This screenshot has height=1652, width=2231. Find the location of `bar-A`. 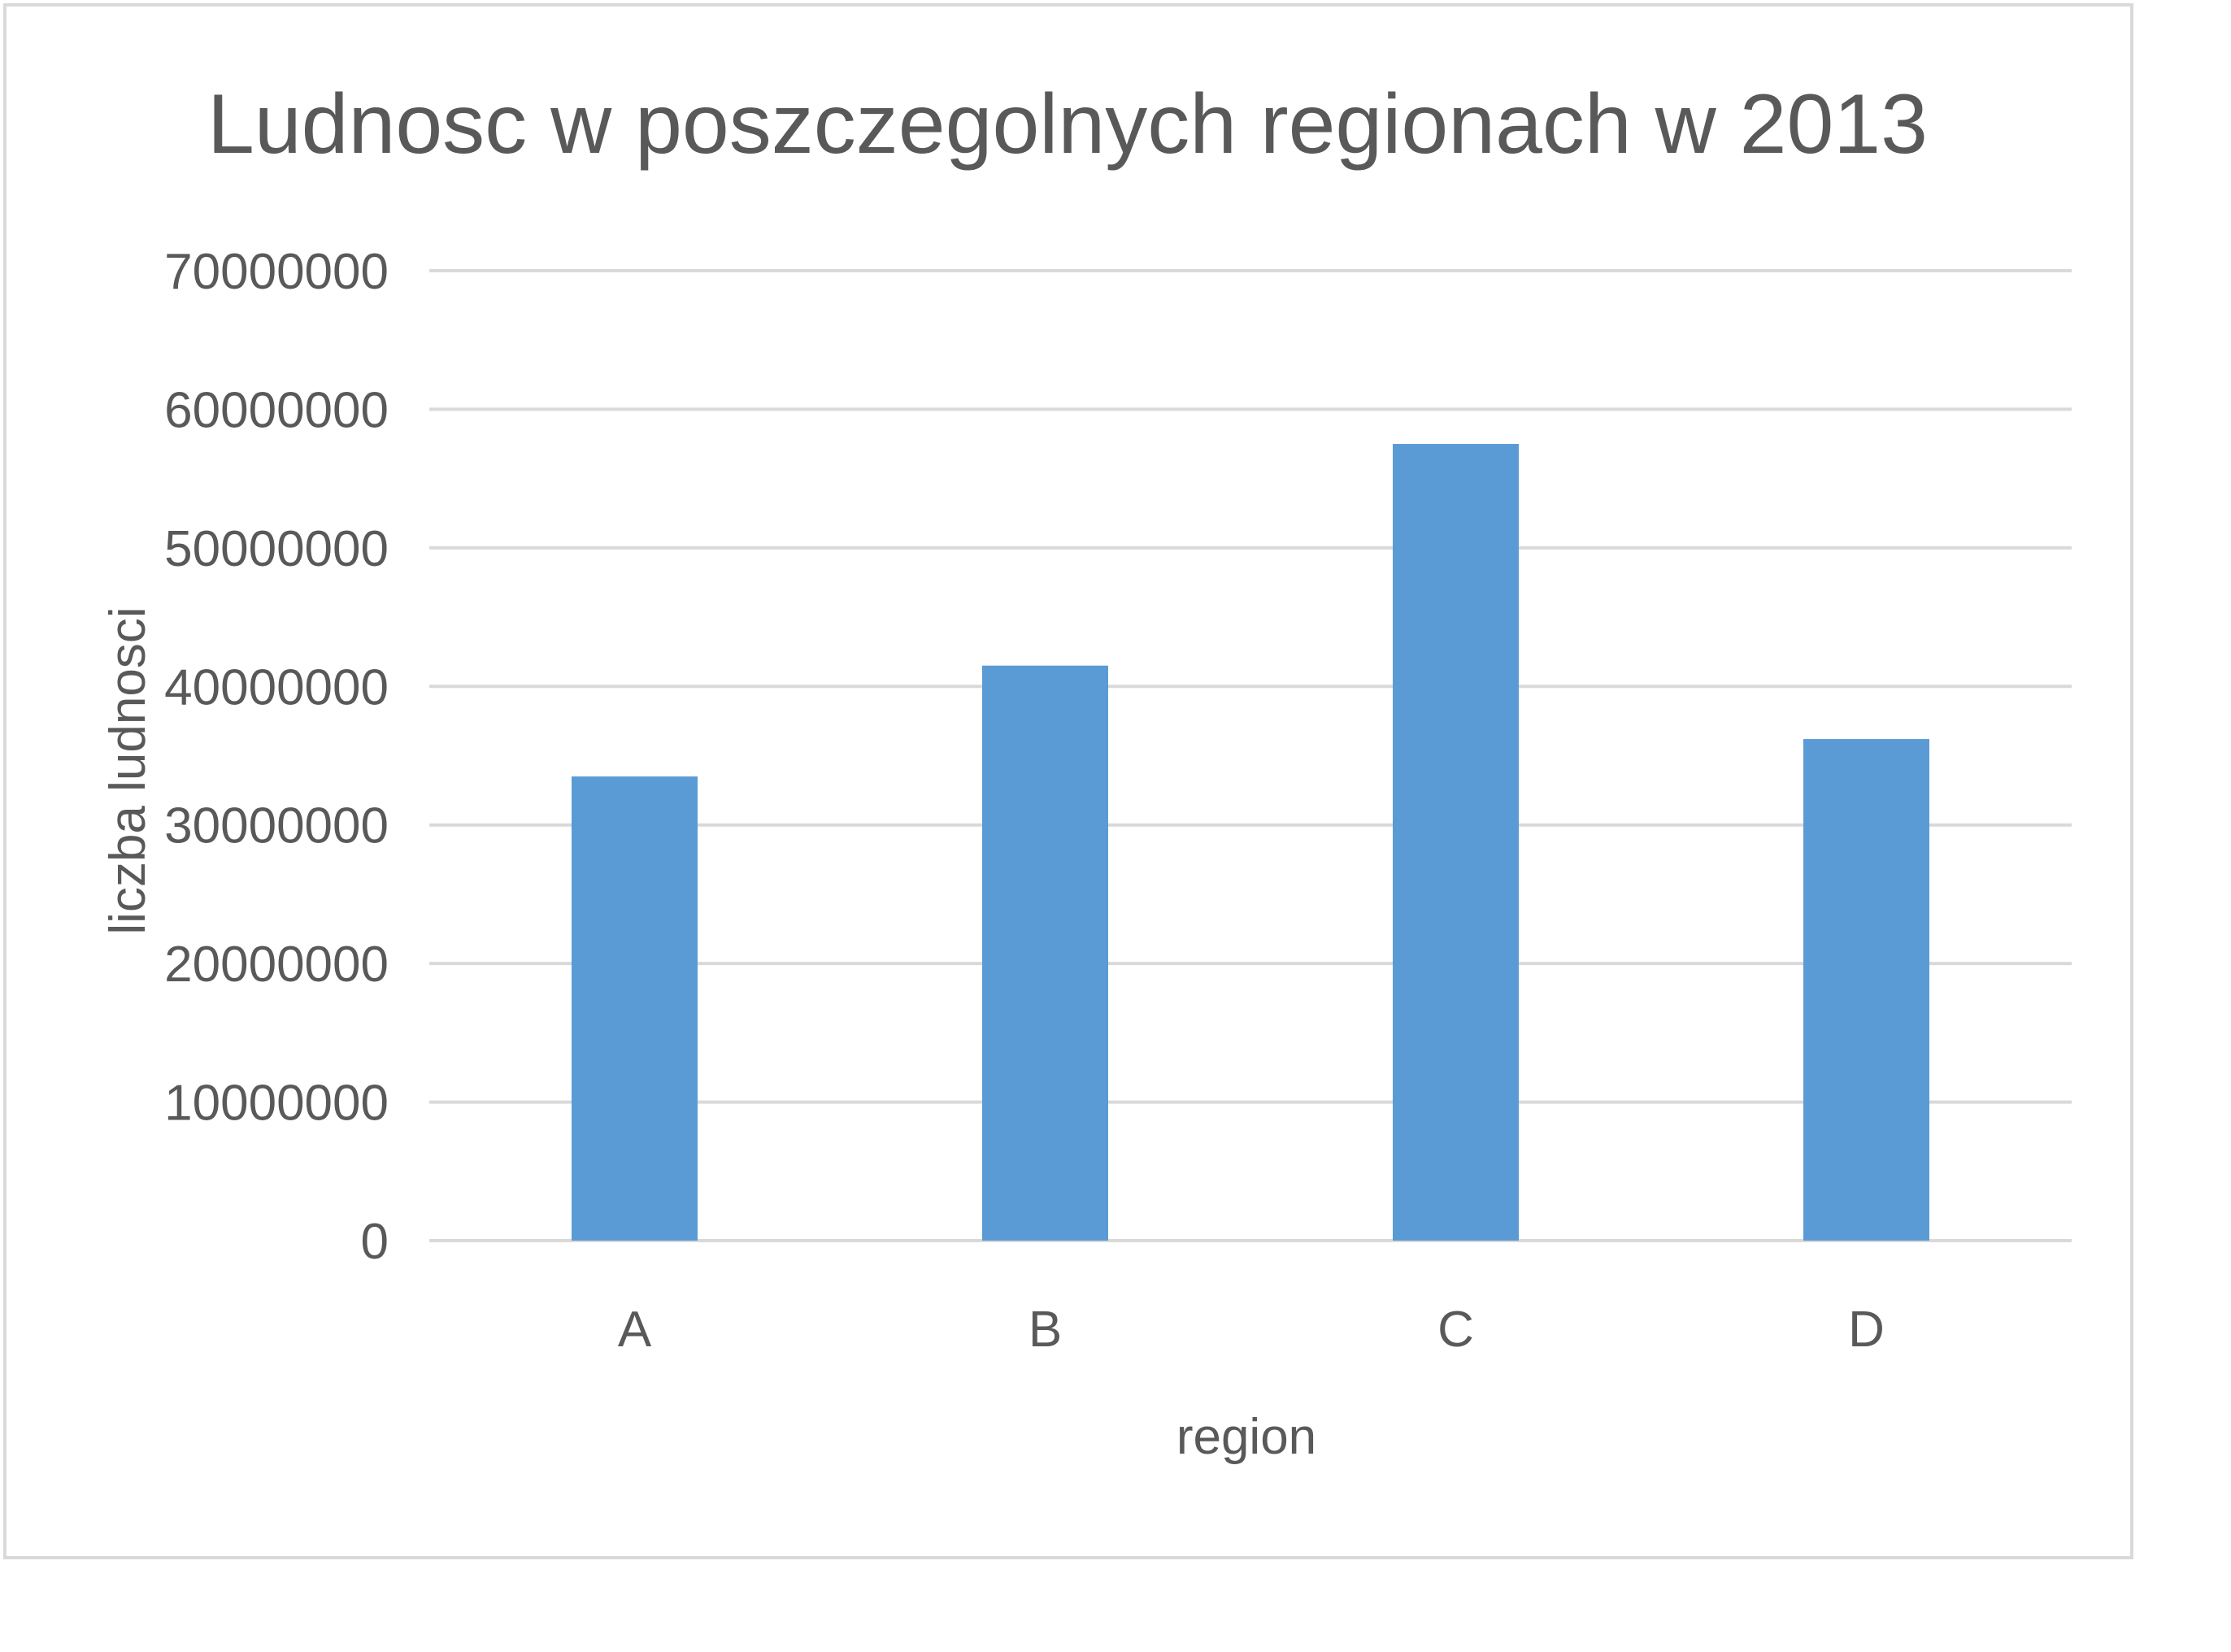

bar-A is located at coordinates (635, 1008).